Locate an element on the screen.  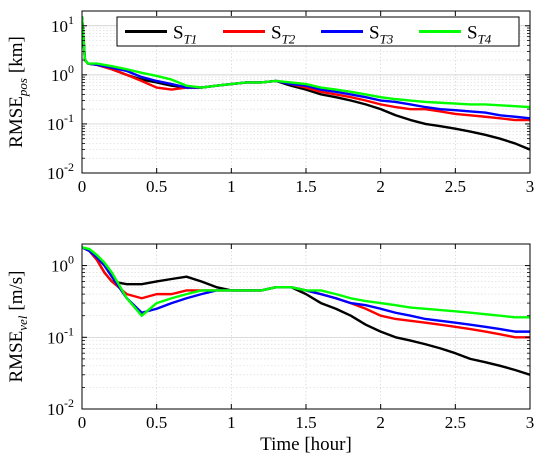
legend-label-t1: ST1 is located at coordinates (185, 35).